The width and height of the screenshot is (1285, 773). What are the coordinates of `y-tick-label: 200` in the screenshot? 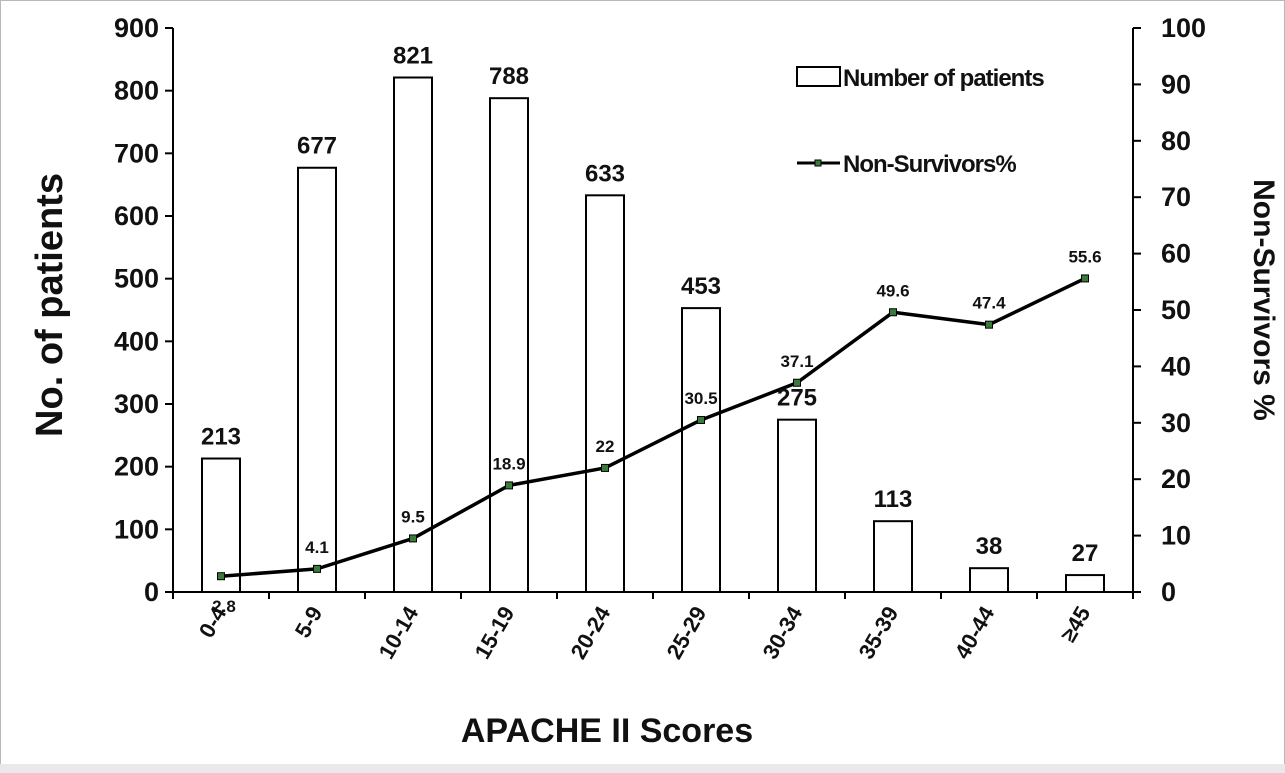 It's located at (136, 467).